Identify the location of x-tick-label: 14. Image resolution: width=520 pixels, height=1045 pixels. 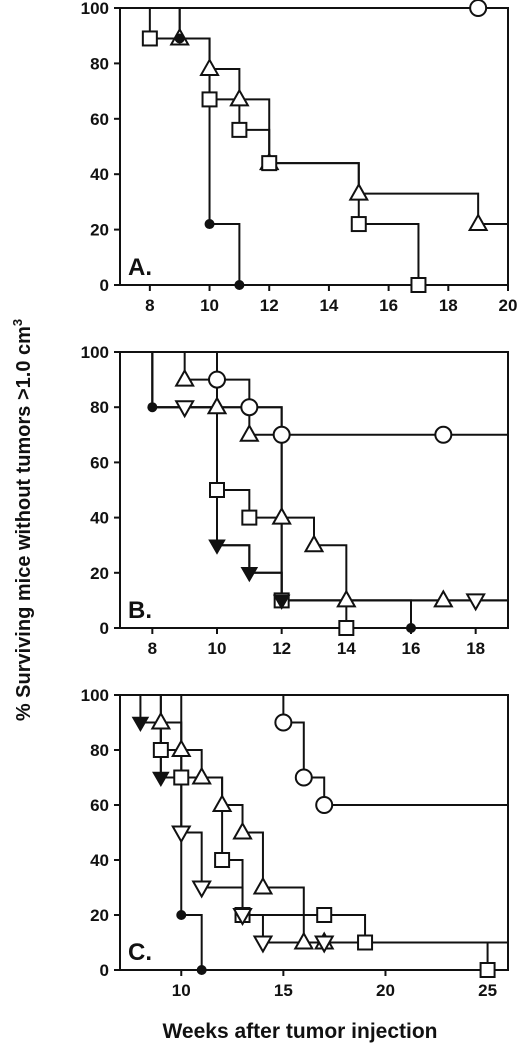
(346, 648).